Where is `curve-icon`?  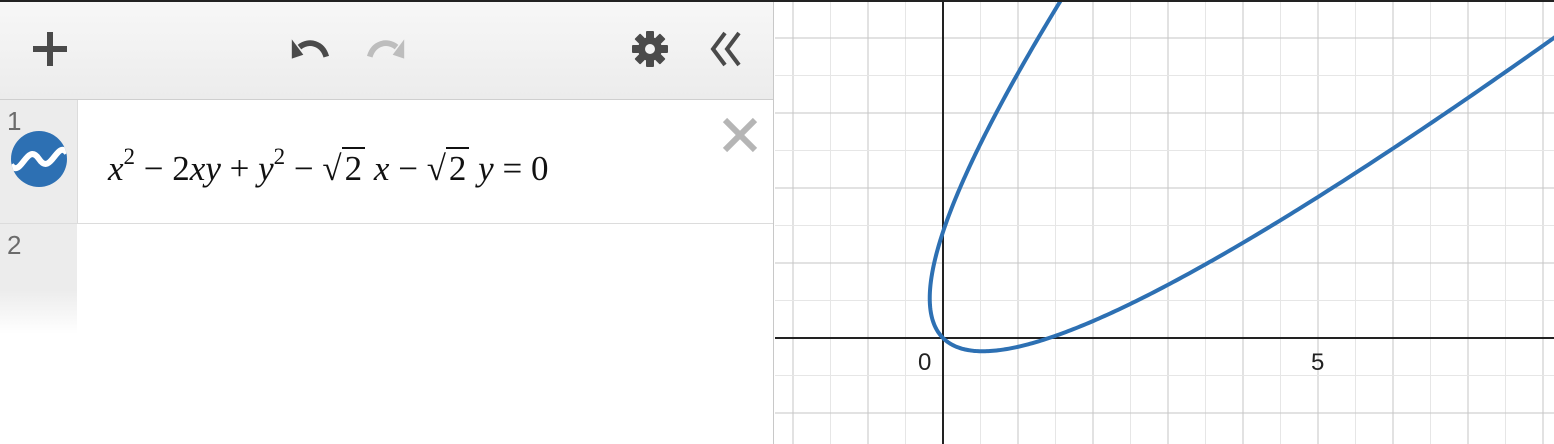
curve-icon is located at coordinates (39, 159).